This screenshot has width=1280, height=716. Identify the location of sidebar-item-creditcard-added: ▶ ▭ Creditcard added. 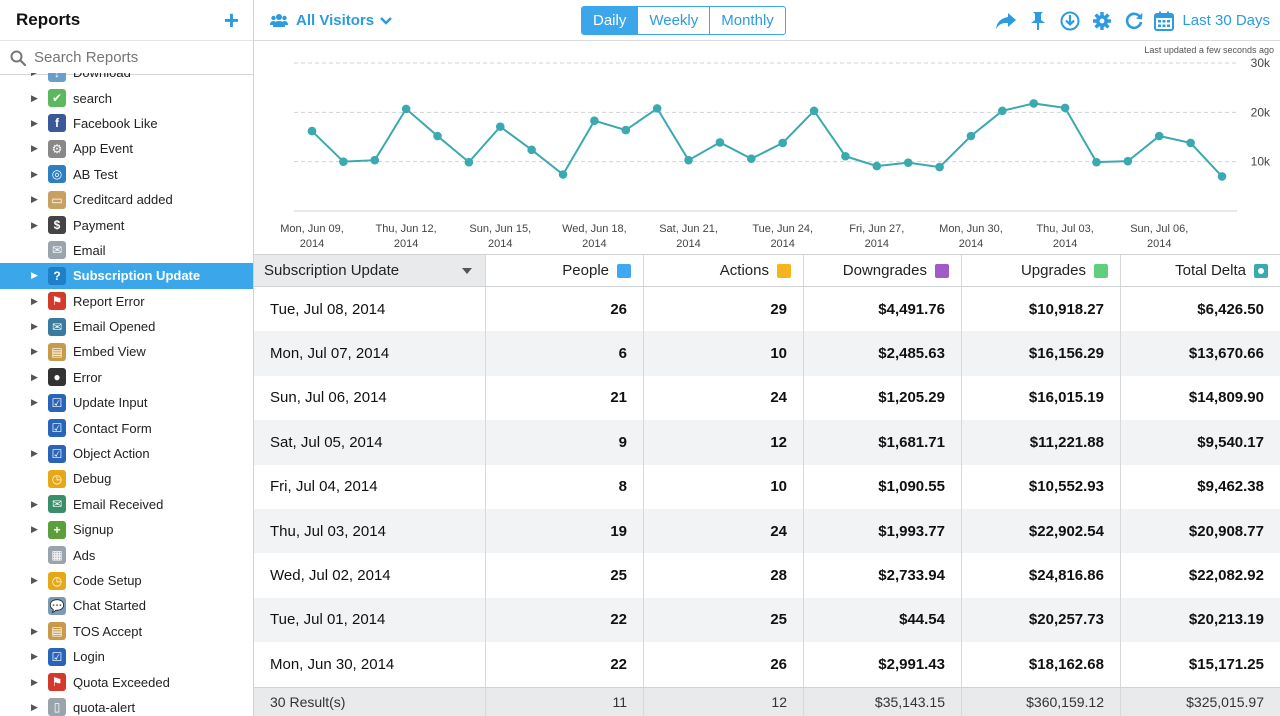
(126, 199).